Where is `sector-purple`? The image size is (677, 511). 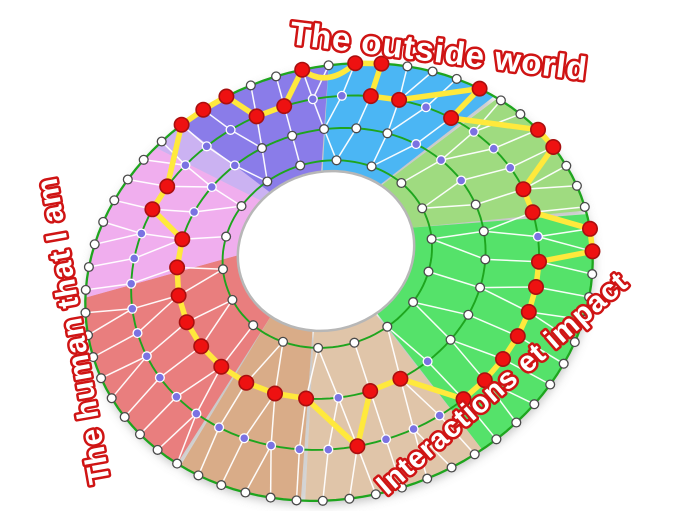 sector-purple is located at coordinates (255, 129).